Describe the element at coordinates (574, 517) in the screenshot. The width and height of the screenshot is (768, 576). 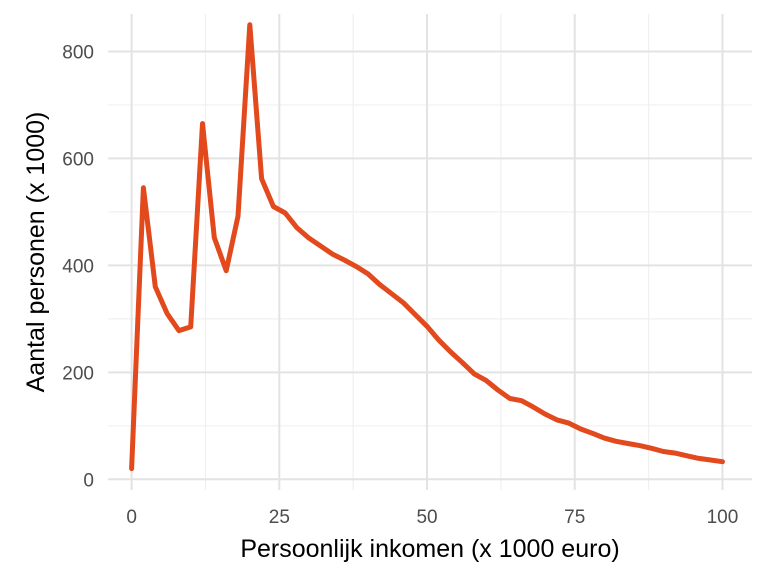
I see `x-tick-label-3: 75` at that location.